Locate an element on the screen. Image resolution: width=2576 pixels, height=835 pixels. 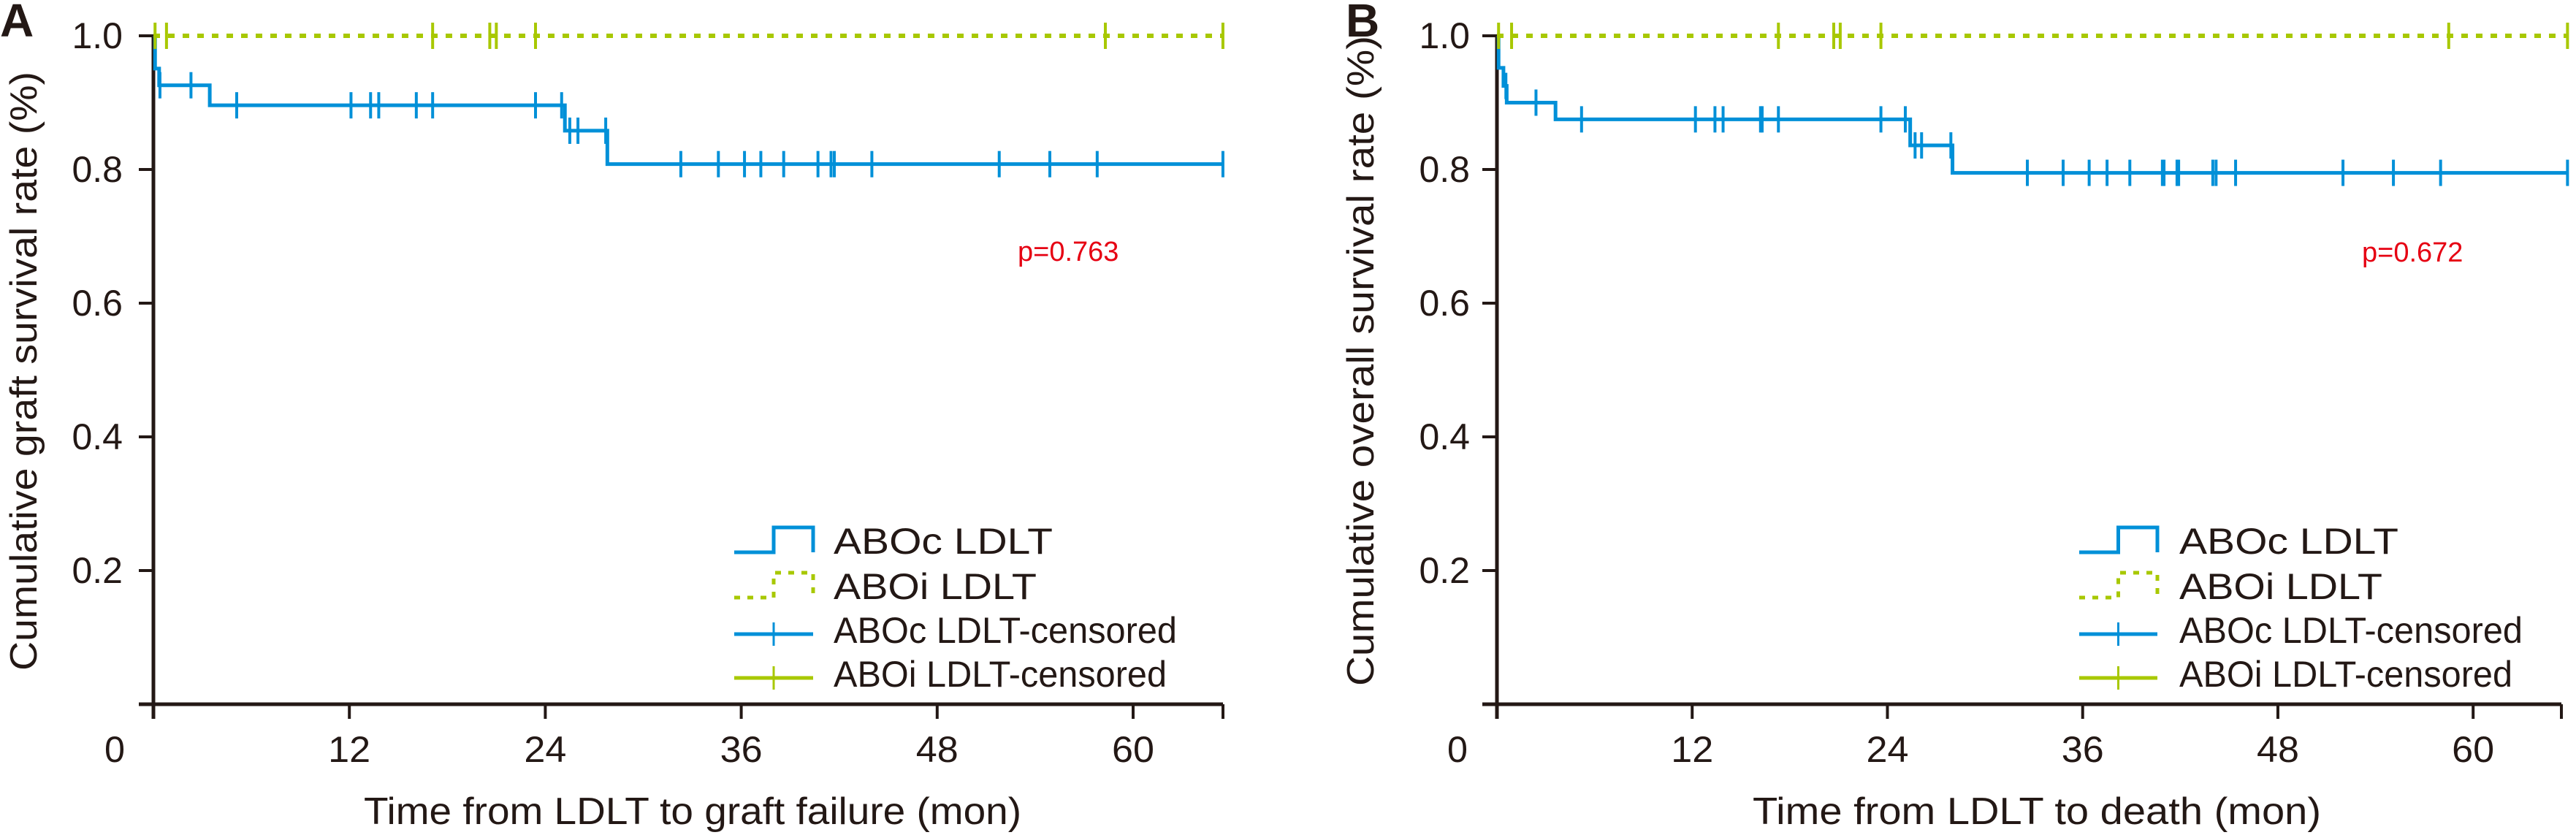
y-axis-title: Cumulative graft survival rate (%) is located at coordinates (24, 371).